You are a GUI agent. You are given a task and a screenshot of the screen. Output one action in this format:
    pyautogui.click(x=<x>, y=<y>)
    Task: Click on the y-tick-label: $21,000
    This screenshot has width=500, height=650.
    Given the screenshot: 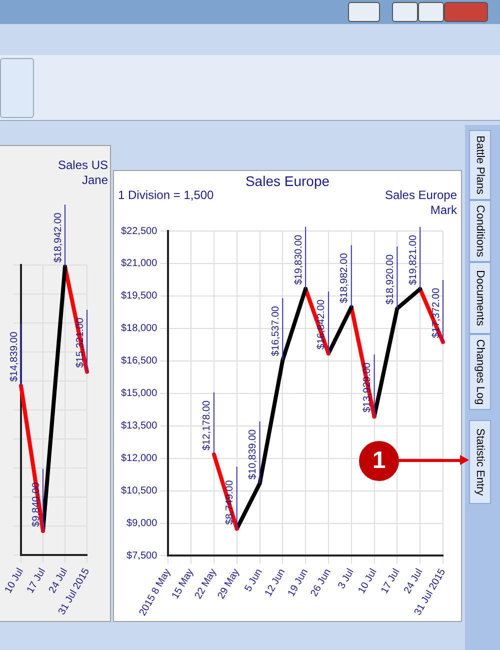 What is the action you would take?
    pyautogui.click(x=139, y=264)
    